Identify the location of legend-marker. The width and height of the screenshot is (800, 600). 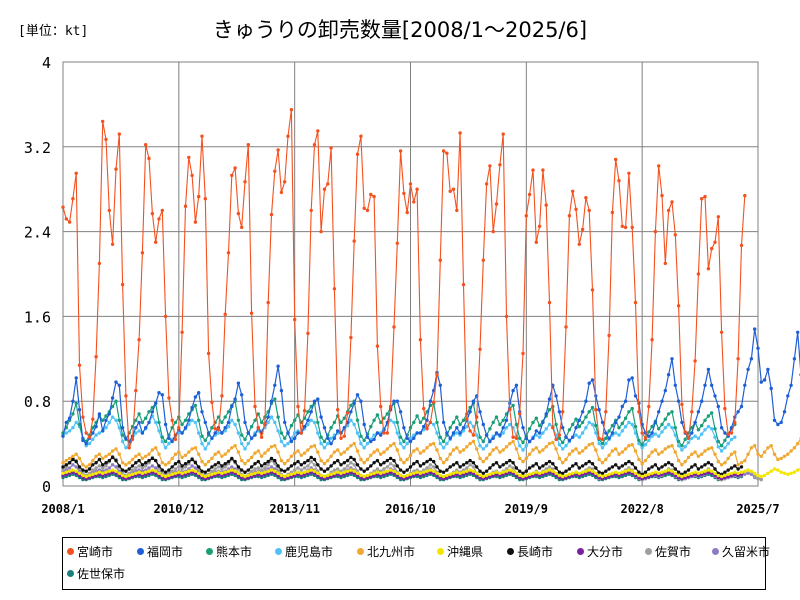
(648, 551).